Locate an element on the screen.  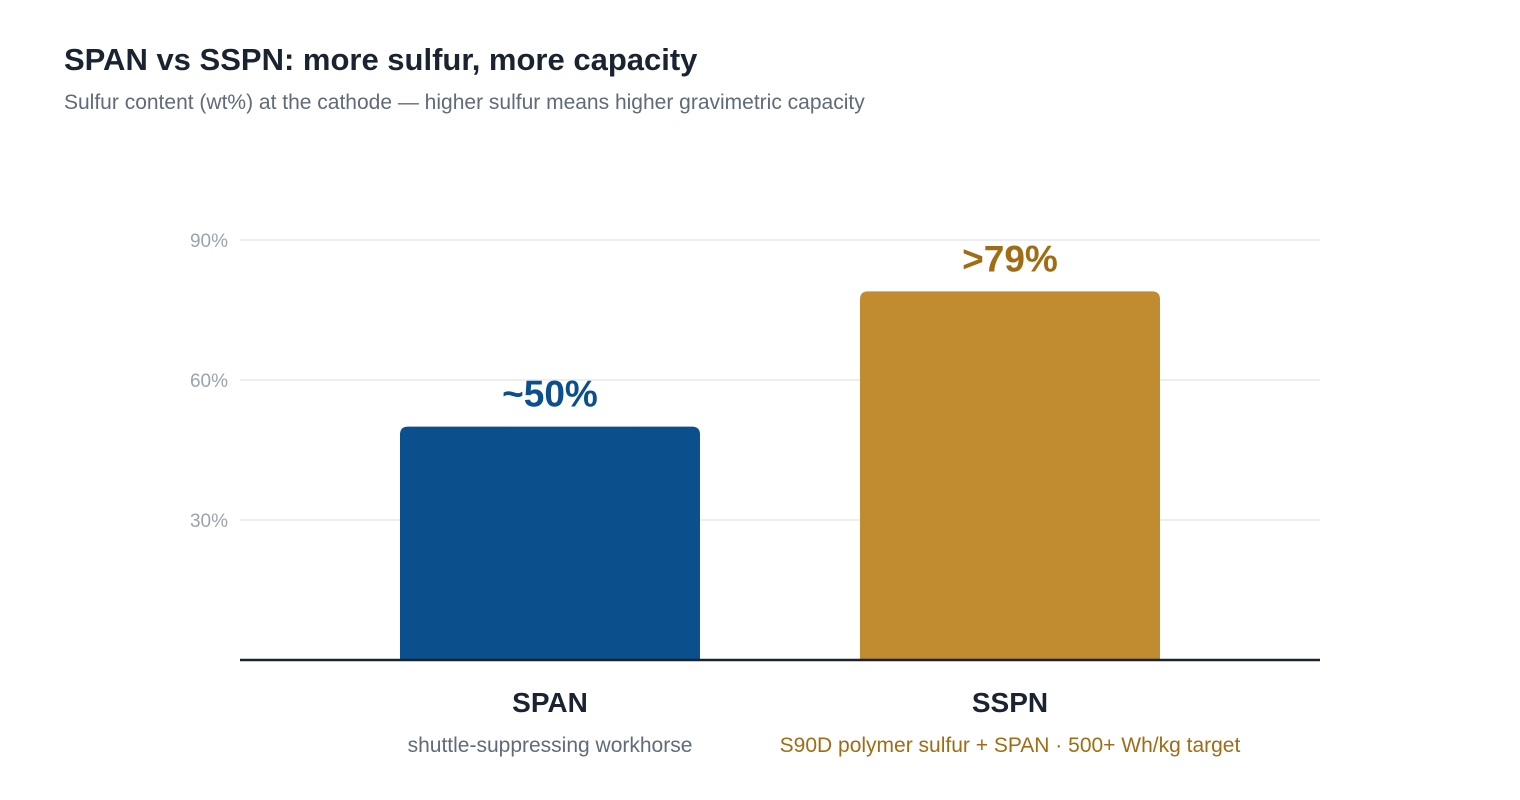
y-axis-ticks: 30% 60% 90% is located at coordinates (209, 381).